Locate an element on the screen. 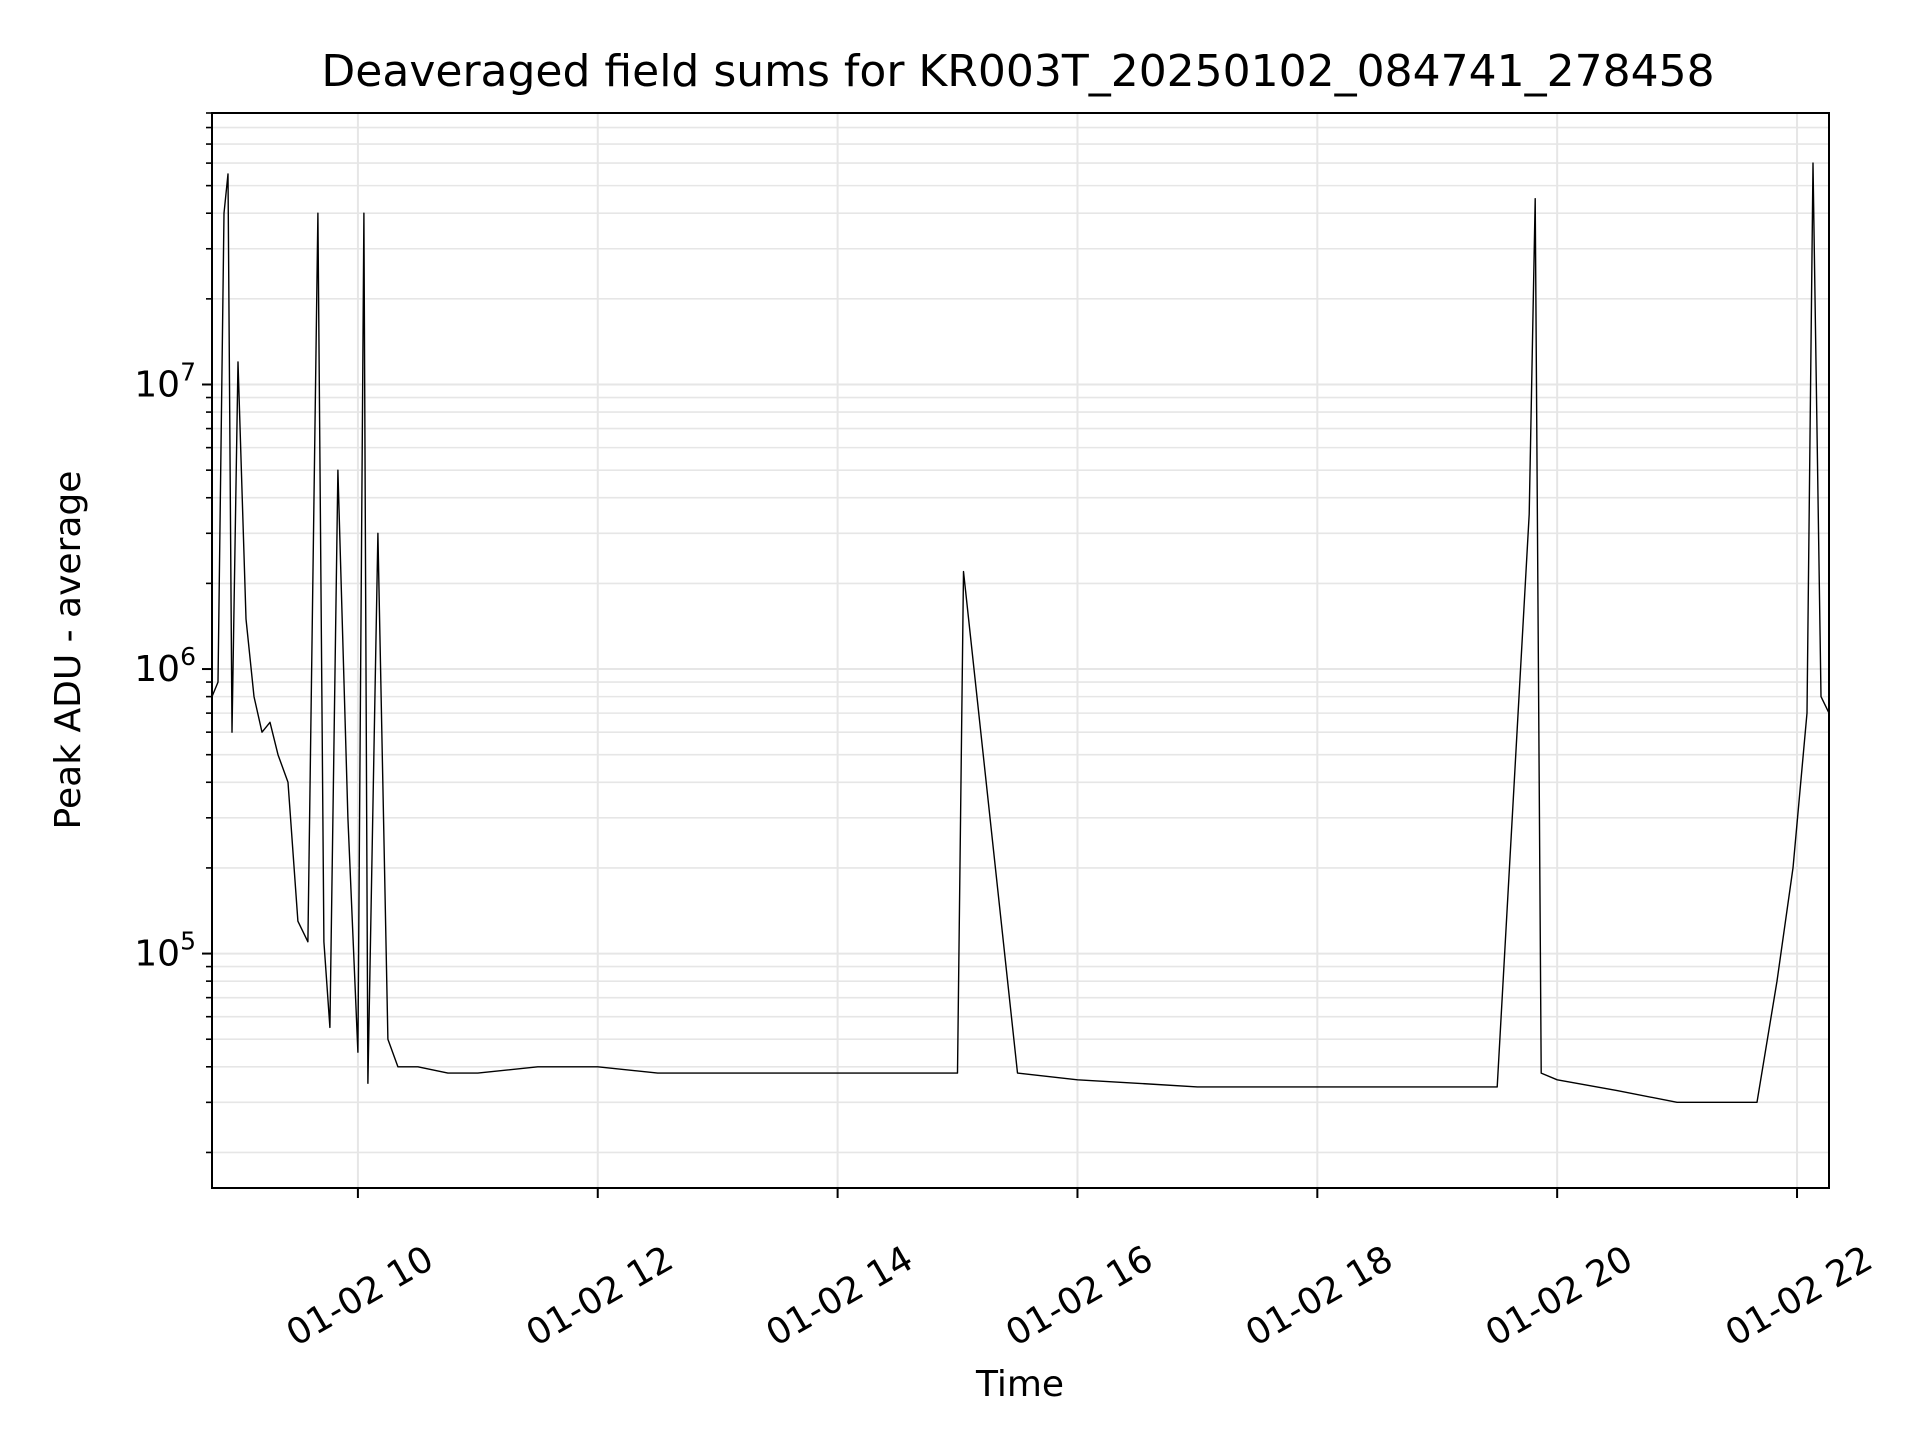  y-tick-label: 10⁷ is located at coordinates (165, 382).